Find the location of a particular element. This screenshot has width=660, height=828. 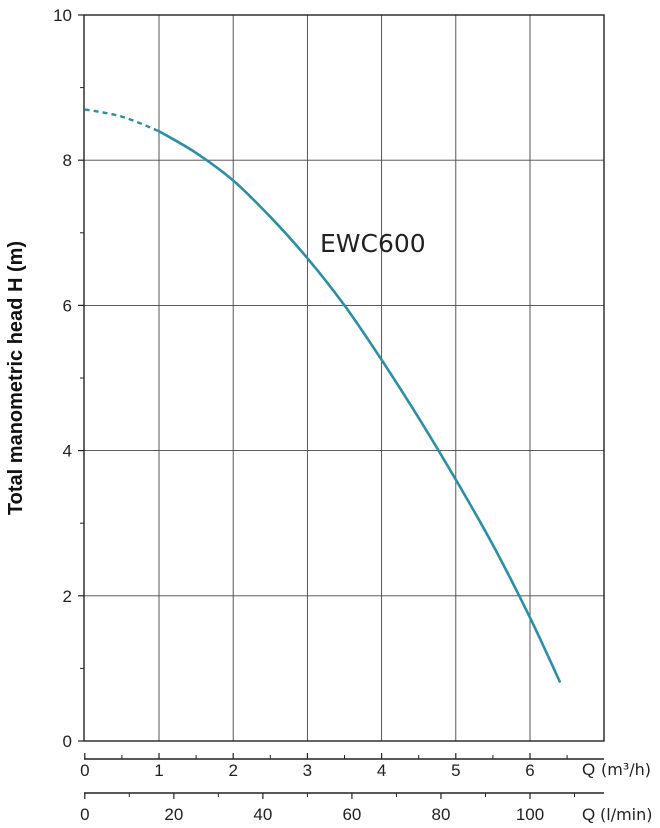

x2-tick-label-2: 40 is located at coordinates (262, 814).